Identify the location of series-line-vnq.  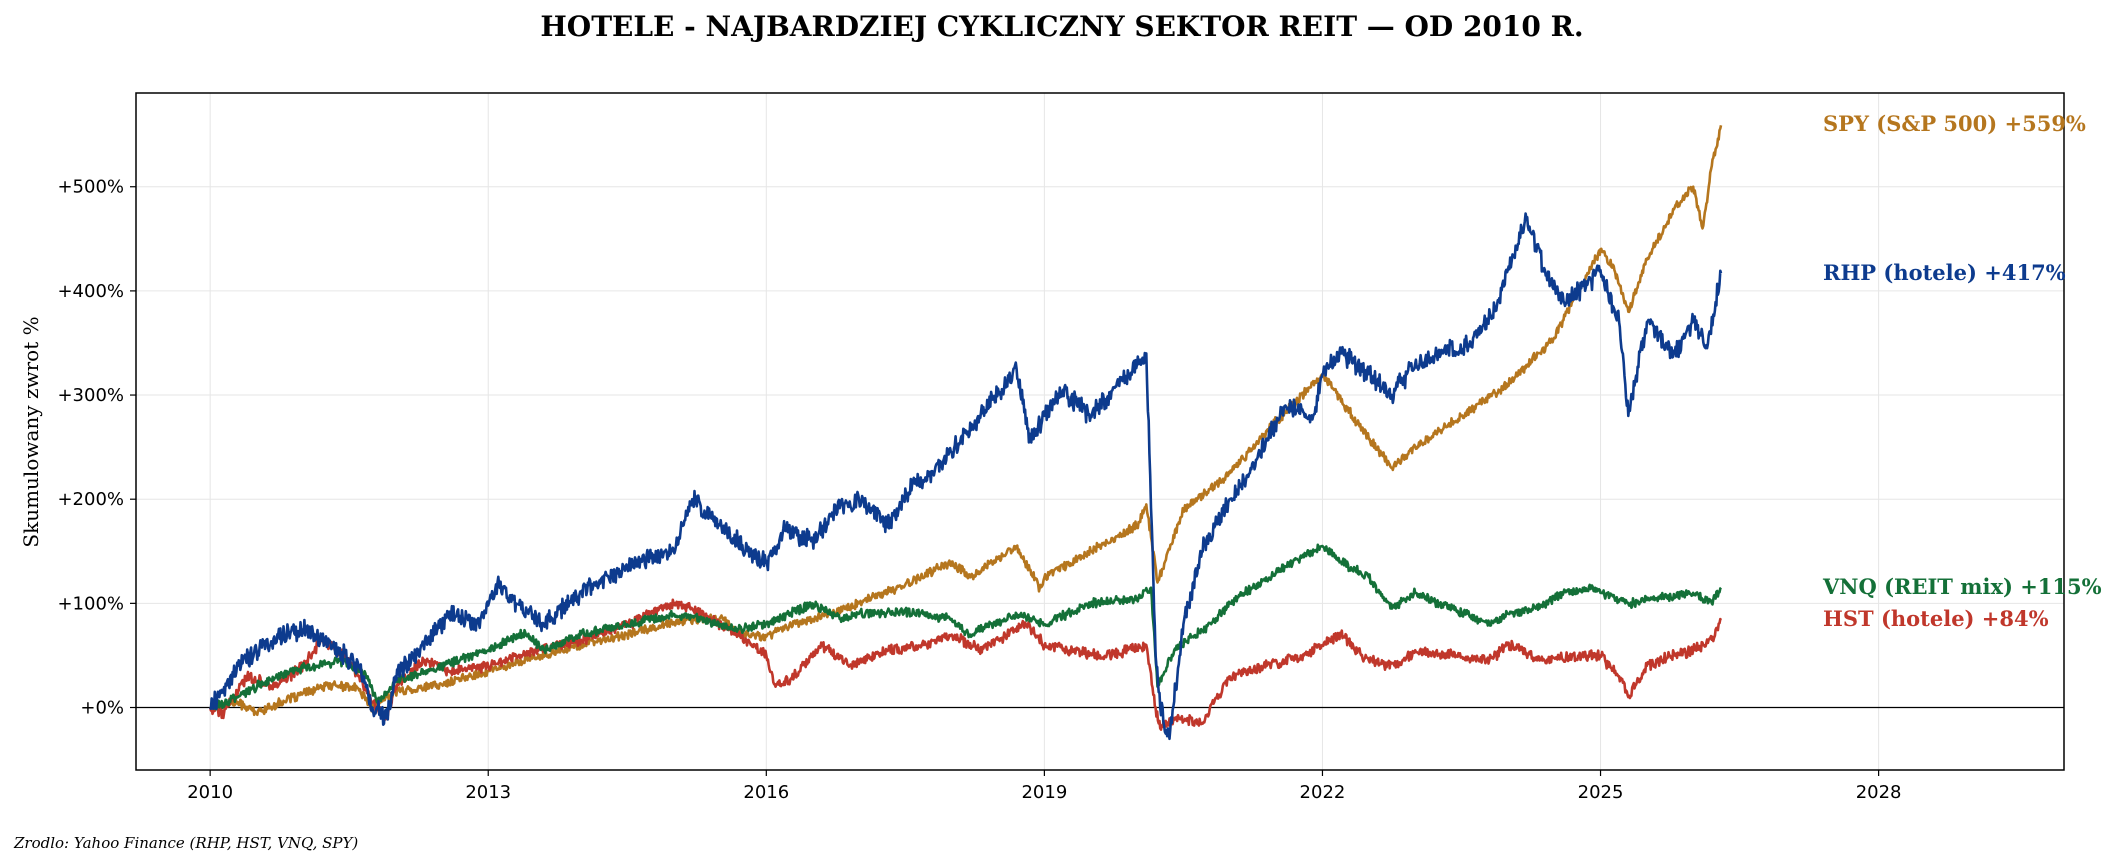
(965, 627).